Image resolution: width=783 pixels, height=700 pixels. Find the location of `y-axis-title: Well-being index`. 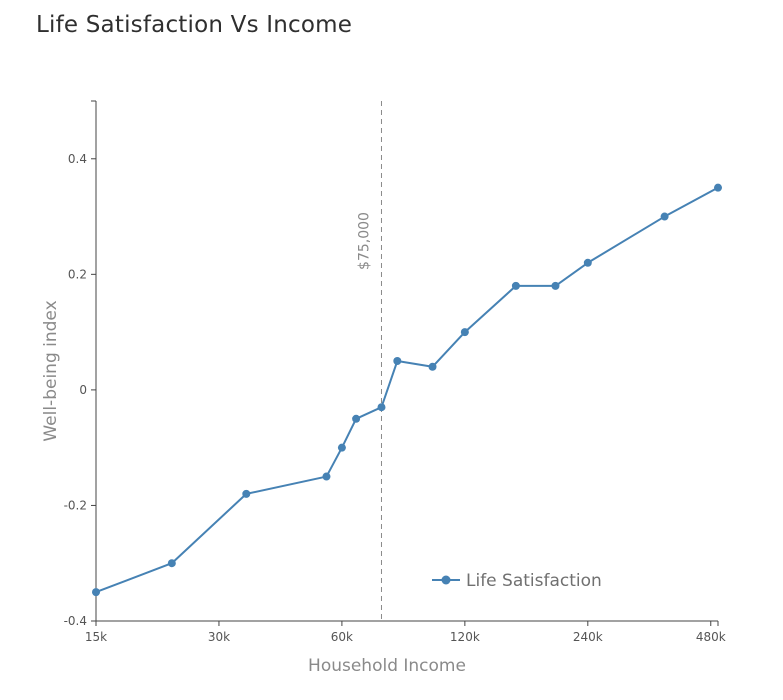

y-axis-title: Well-being index is located at coordinates (51, 370).